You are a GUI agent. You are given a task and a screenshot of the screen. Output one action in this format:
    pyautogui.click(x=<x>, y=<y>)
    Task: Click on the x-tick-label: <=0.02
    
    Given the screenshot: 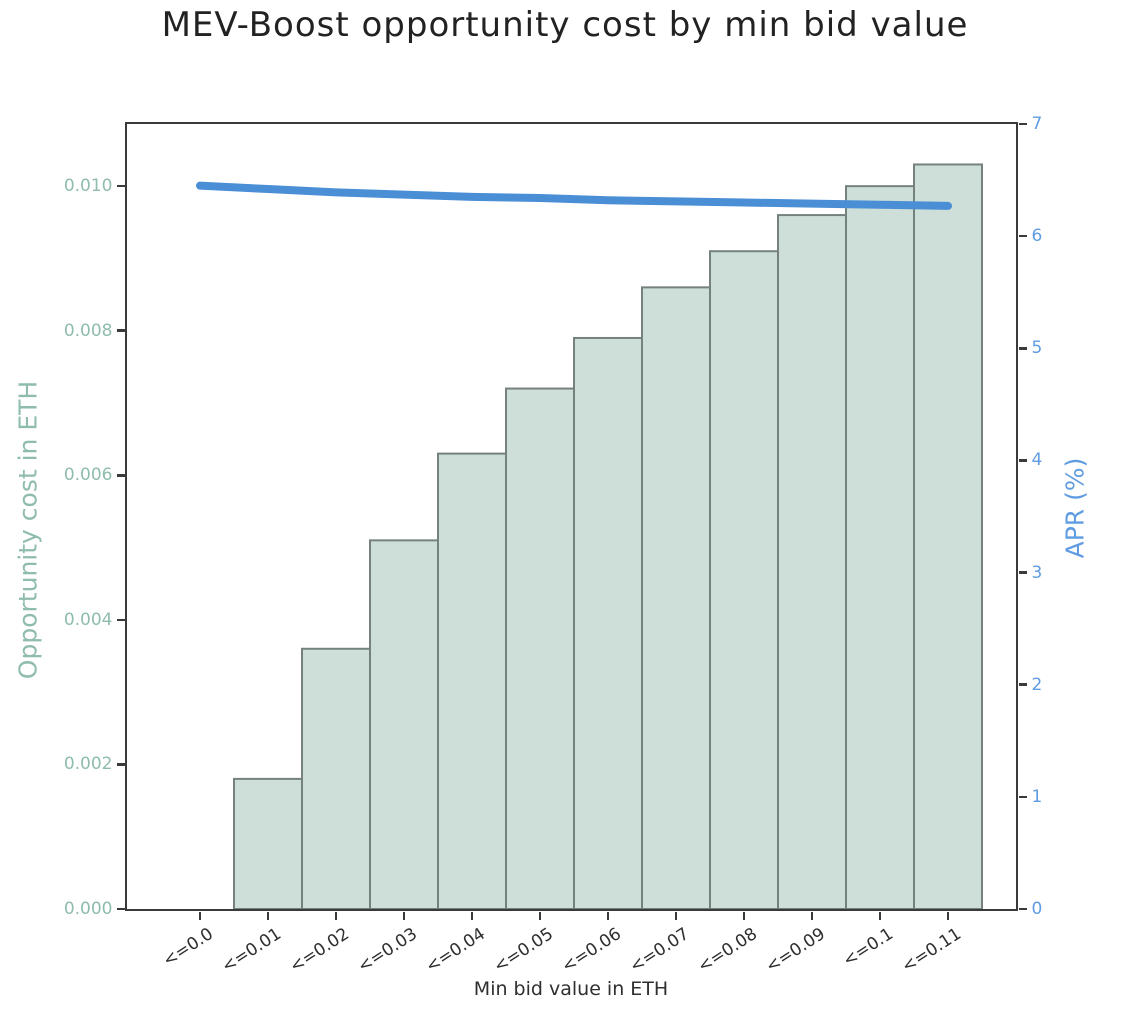 What is the action you would take?
    pyautogui.click(x=319, y=950)
    